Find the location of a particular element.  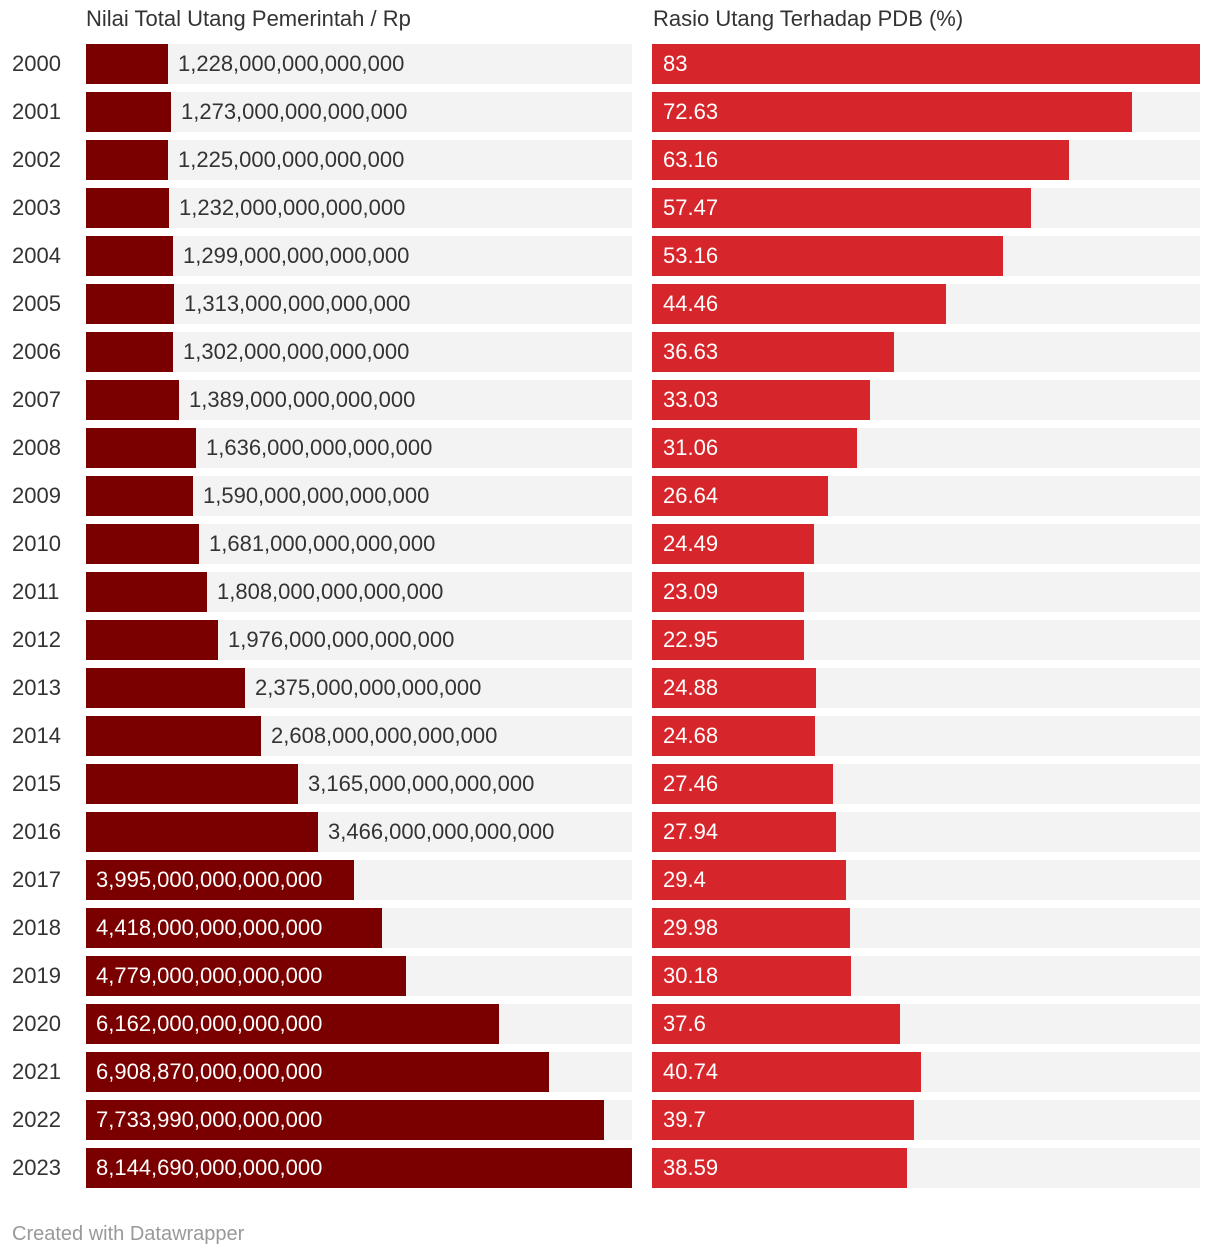

debt-value-label: 3,995,000,000,000,000 is located at coordinates (209, 879).